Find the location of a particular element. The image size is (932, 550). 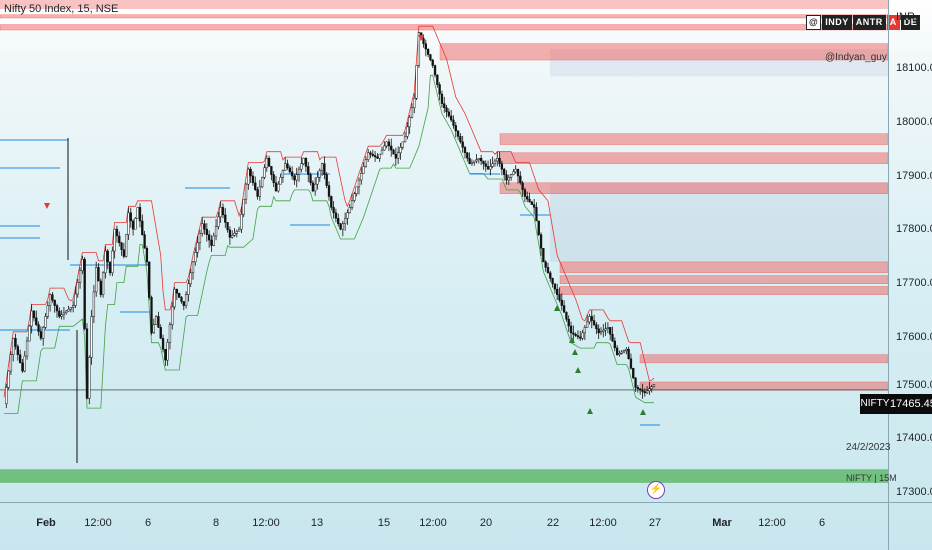

x-tick: 12:00 is located at coordinates (603, 523).